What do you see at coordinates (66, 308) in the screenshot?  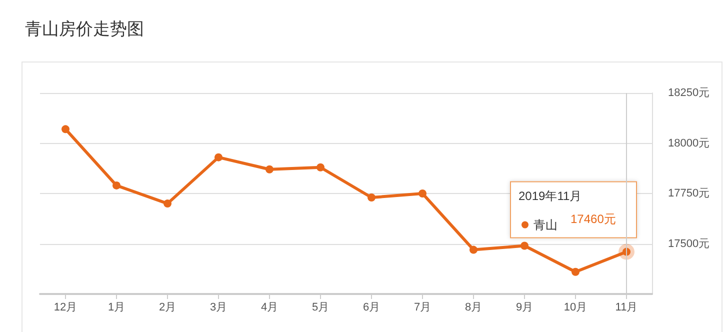 I see `x-tick-label: 12月` at bounding box center [66, 308].